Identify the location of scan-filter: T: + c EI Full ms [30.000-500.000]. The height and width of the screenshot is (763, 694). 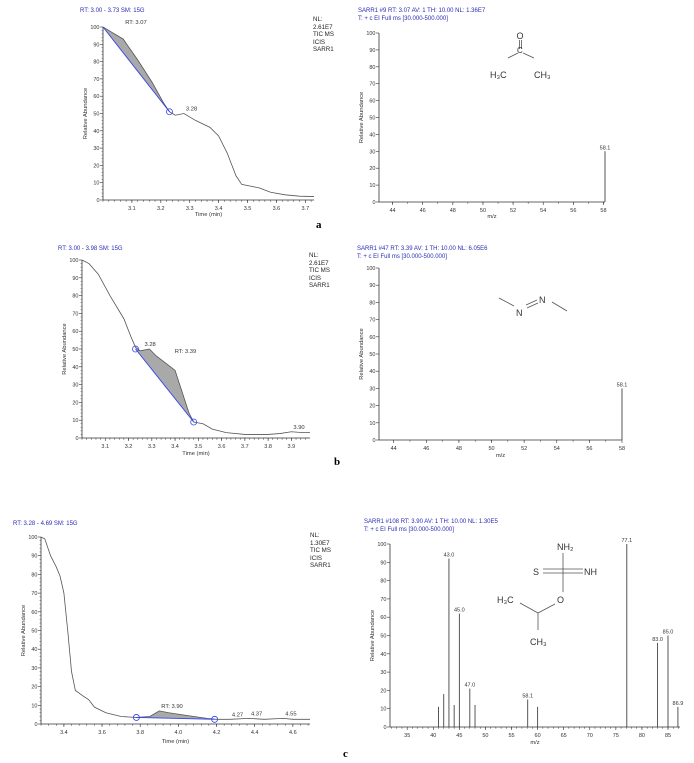
(402, 256).